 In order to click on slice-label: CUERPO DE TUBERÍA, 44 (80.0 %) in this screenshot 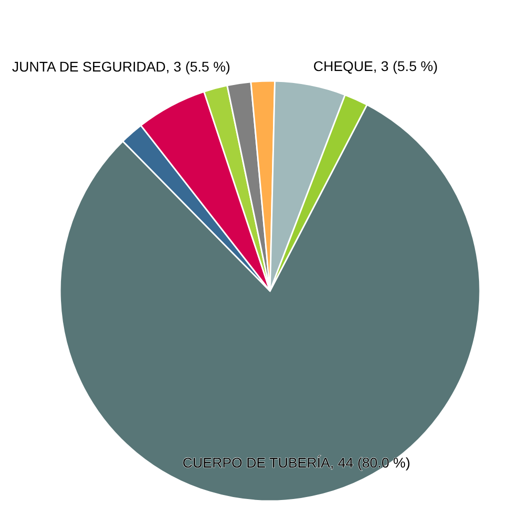, I will do `click(296, 462)`.